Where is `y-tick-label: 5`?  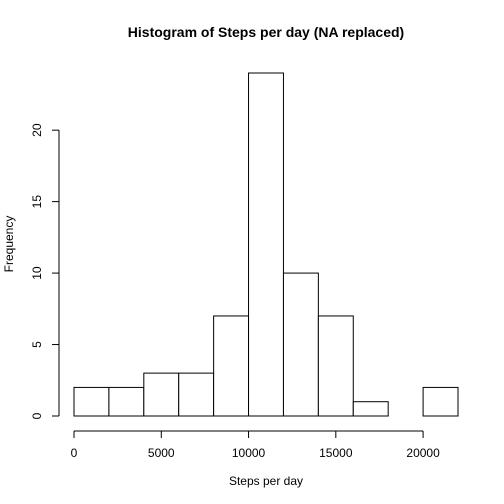 y-tick-label: 5 is located at coordinates (37, 344).